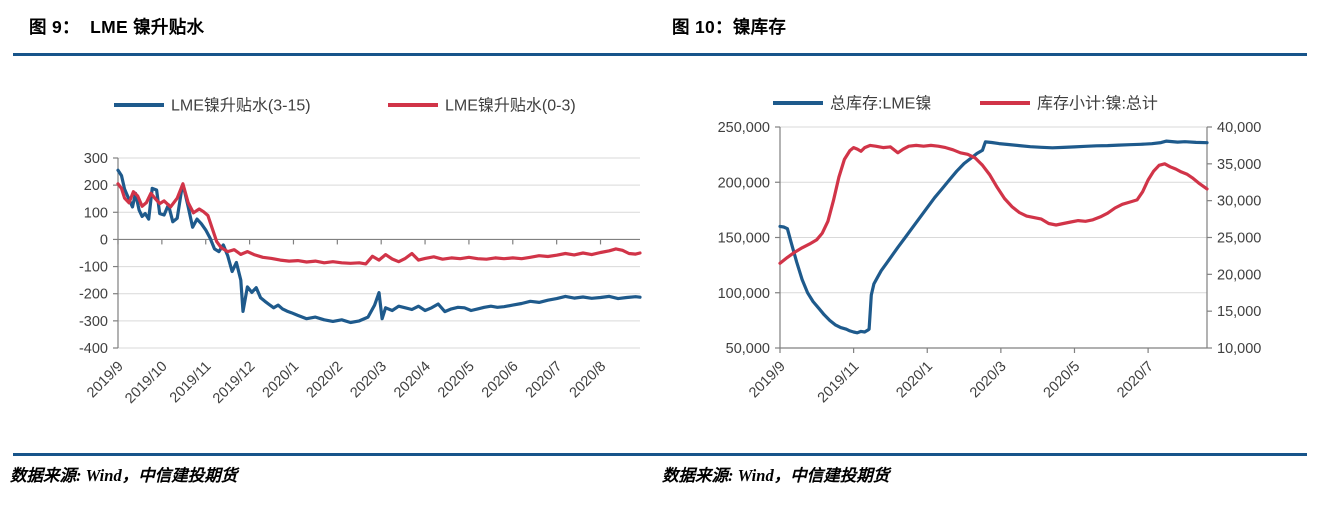  I want to click on x-axis-tick-label: 2020/2, so click(324, 380).